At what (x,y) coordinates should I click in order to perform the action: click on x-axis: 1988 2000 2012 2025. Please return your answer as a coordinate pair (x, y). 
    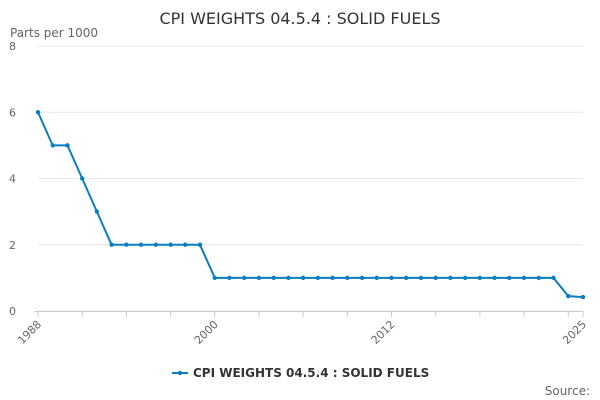
    Looking at the image, I should click on (302, 329).